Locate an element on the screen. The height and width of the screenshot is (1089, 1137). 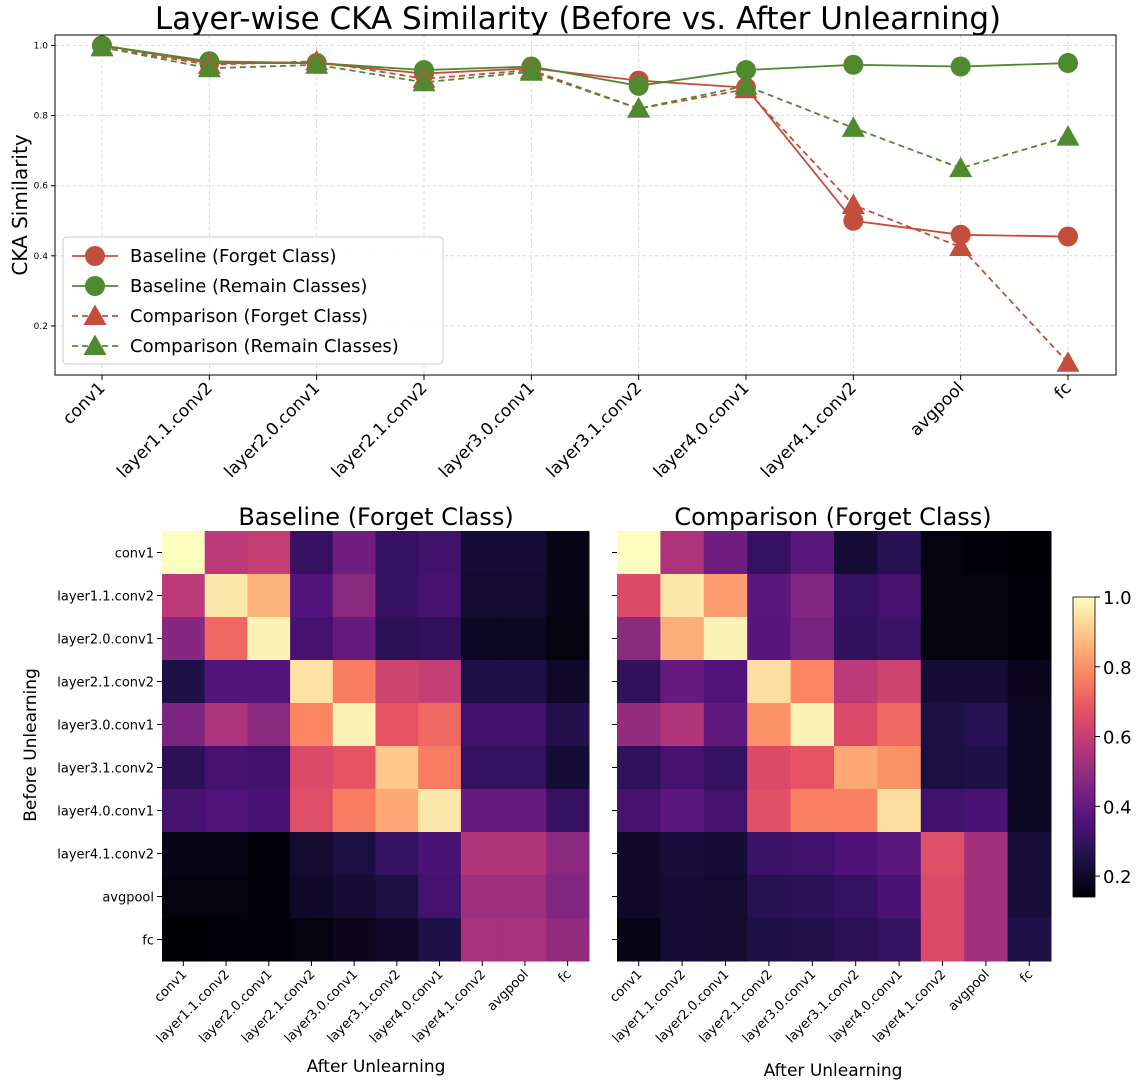
cell-baseline-forget-class-r5-c5 is located at coordinates (397, 768).